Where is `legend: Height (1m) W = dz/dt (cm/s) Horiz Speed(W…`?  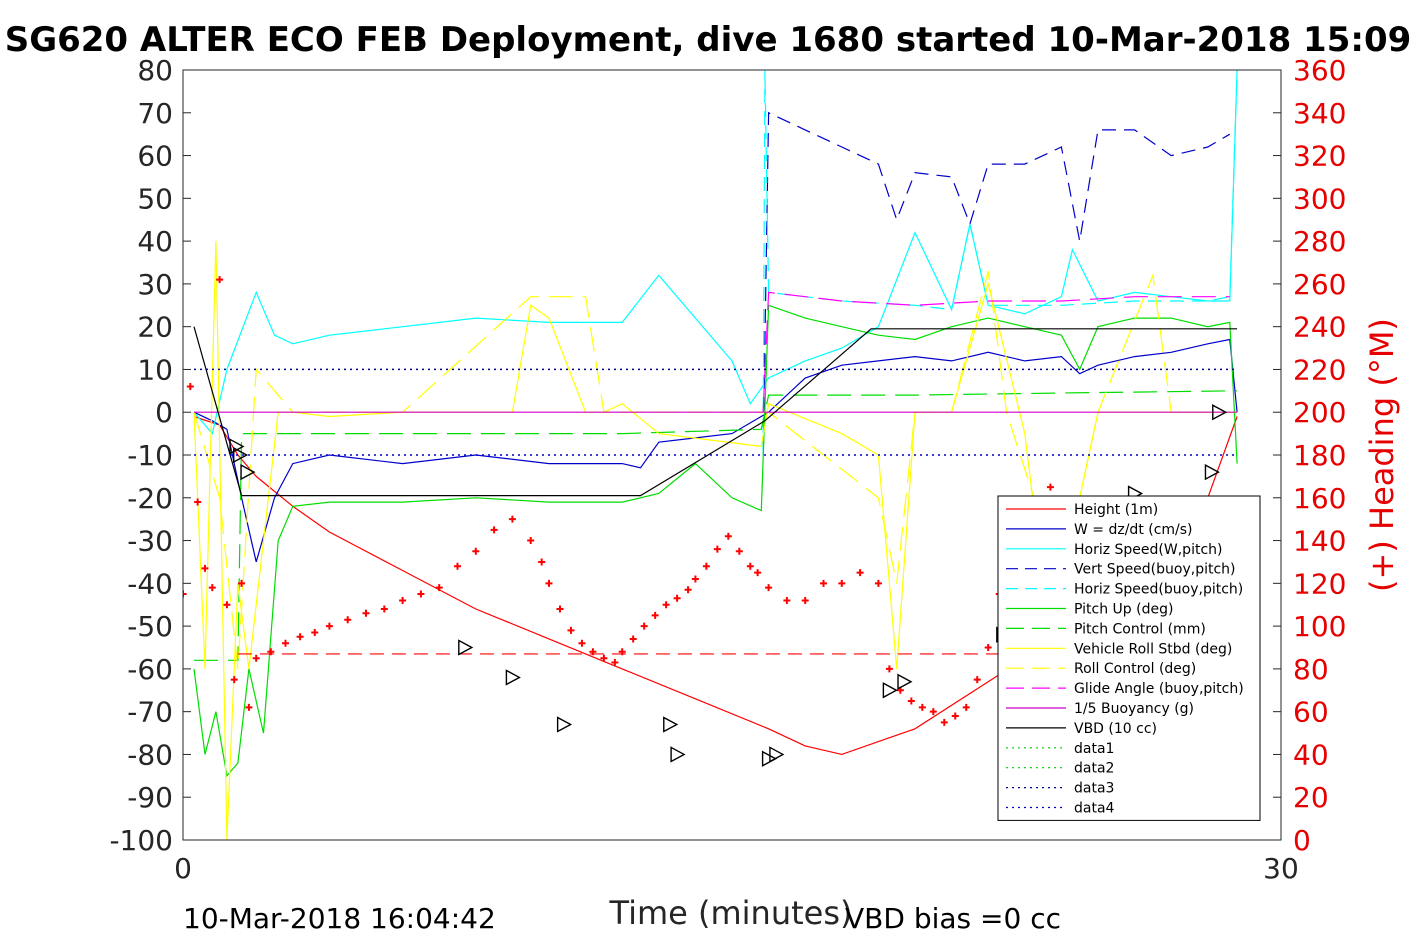
legend: Height (1m) W = dz/dt (cm/s) Horiz Speed(W… is located at coordinates (1129, 658).